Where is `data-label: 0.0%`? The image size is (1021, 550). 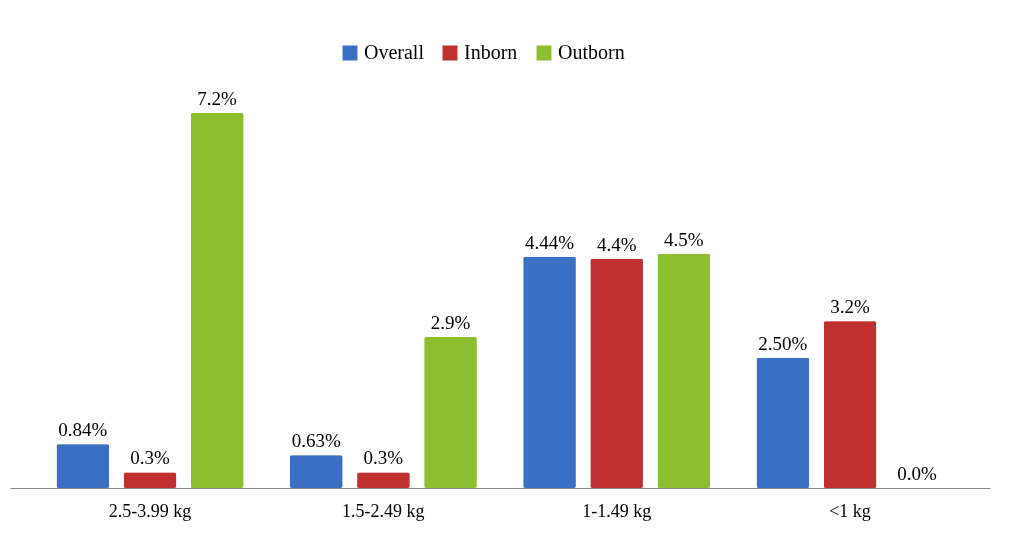 data-label: 0.0% is located at coordinates (917, 473).